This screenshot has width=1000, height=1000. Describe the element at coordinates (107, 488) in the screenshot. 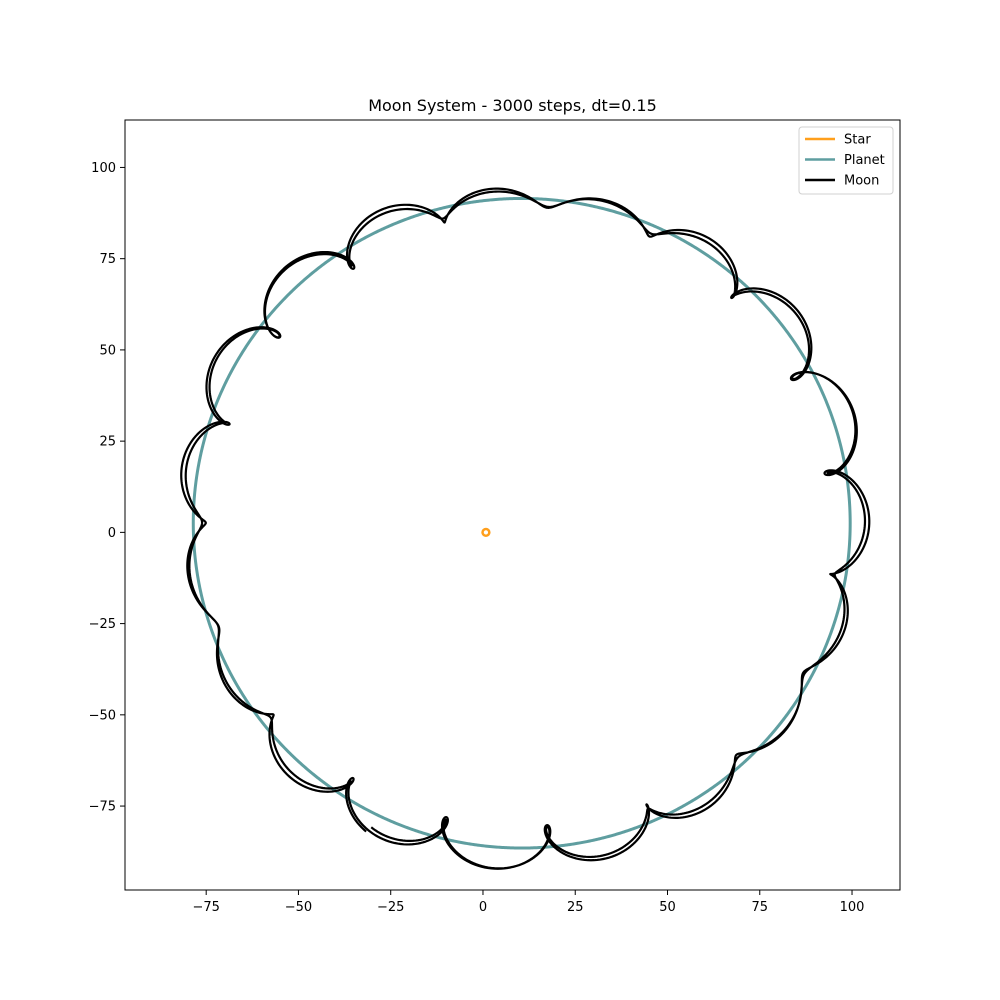

I see `y-axis-ticks: −75 −50 −25 0 25 50 75 100` at that location.